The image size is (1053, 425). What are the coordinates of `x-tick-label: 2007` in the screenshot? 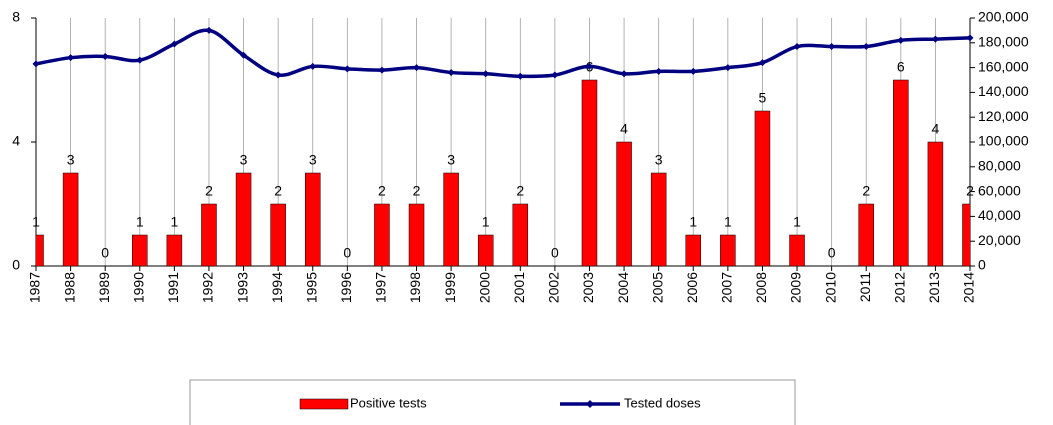 It's located at (727, 287).